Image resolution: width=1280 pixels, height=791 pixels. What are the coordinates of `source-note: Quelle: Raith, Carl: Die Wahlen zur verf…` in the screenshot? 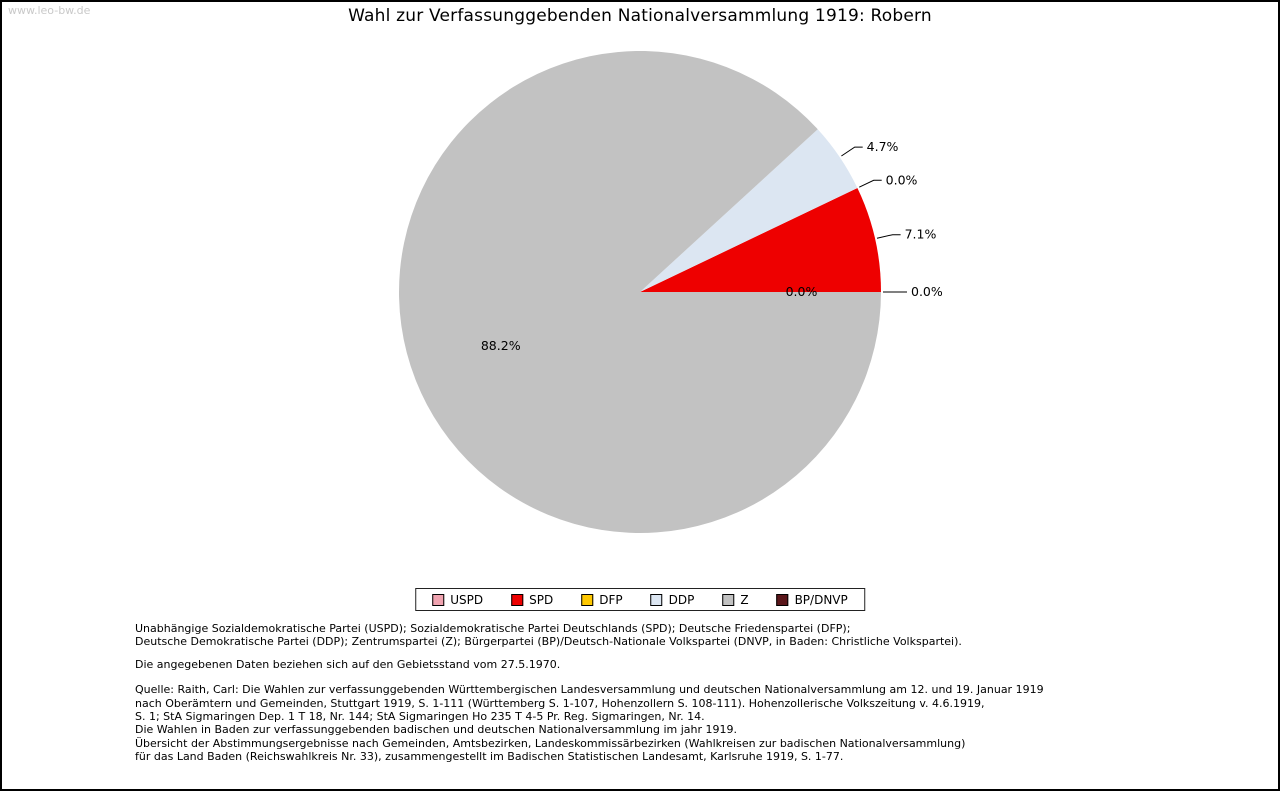 It's located at (589, 723).